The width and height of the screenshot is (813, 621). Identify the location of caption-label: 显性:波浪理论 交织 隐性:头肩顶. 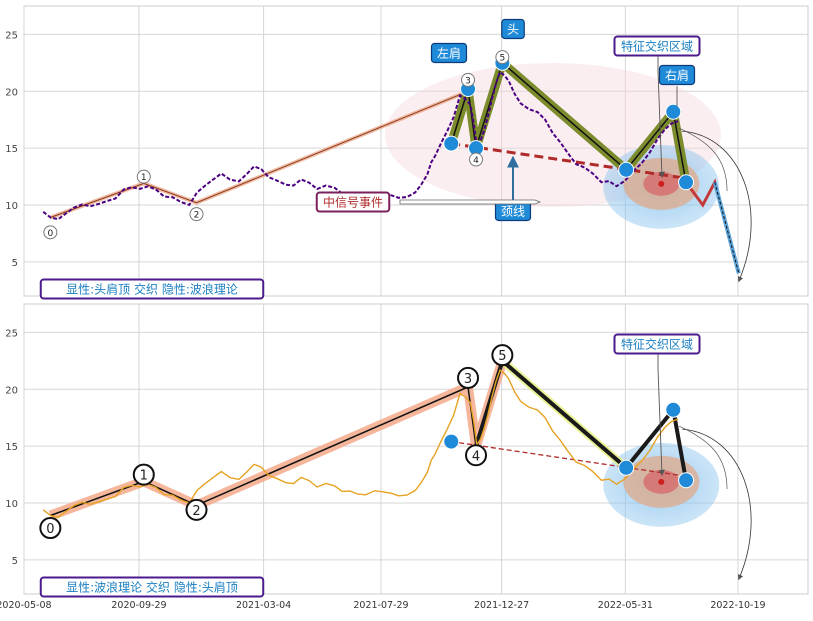
(152, 587).